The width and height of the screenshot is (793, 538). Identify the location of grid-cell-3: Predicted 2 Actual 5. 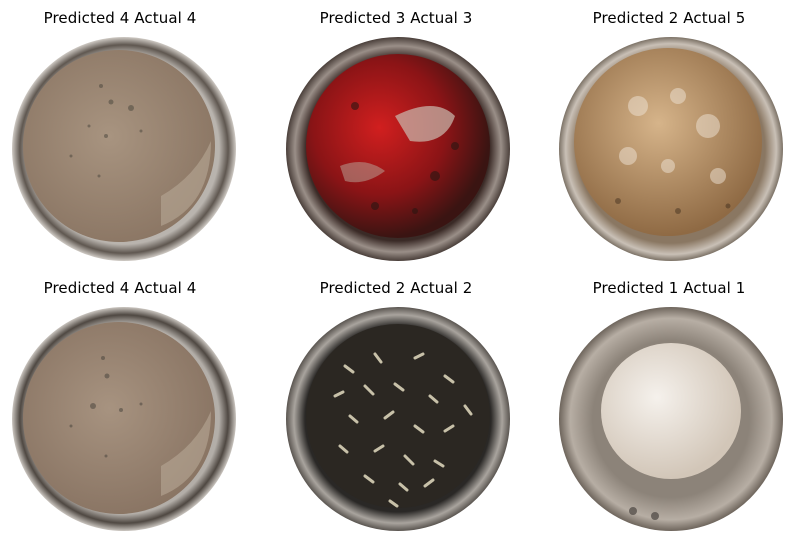
(669, 135).